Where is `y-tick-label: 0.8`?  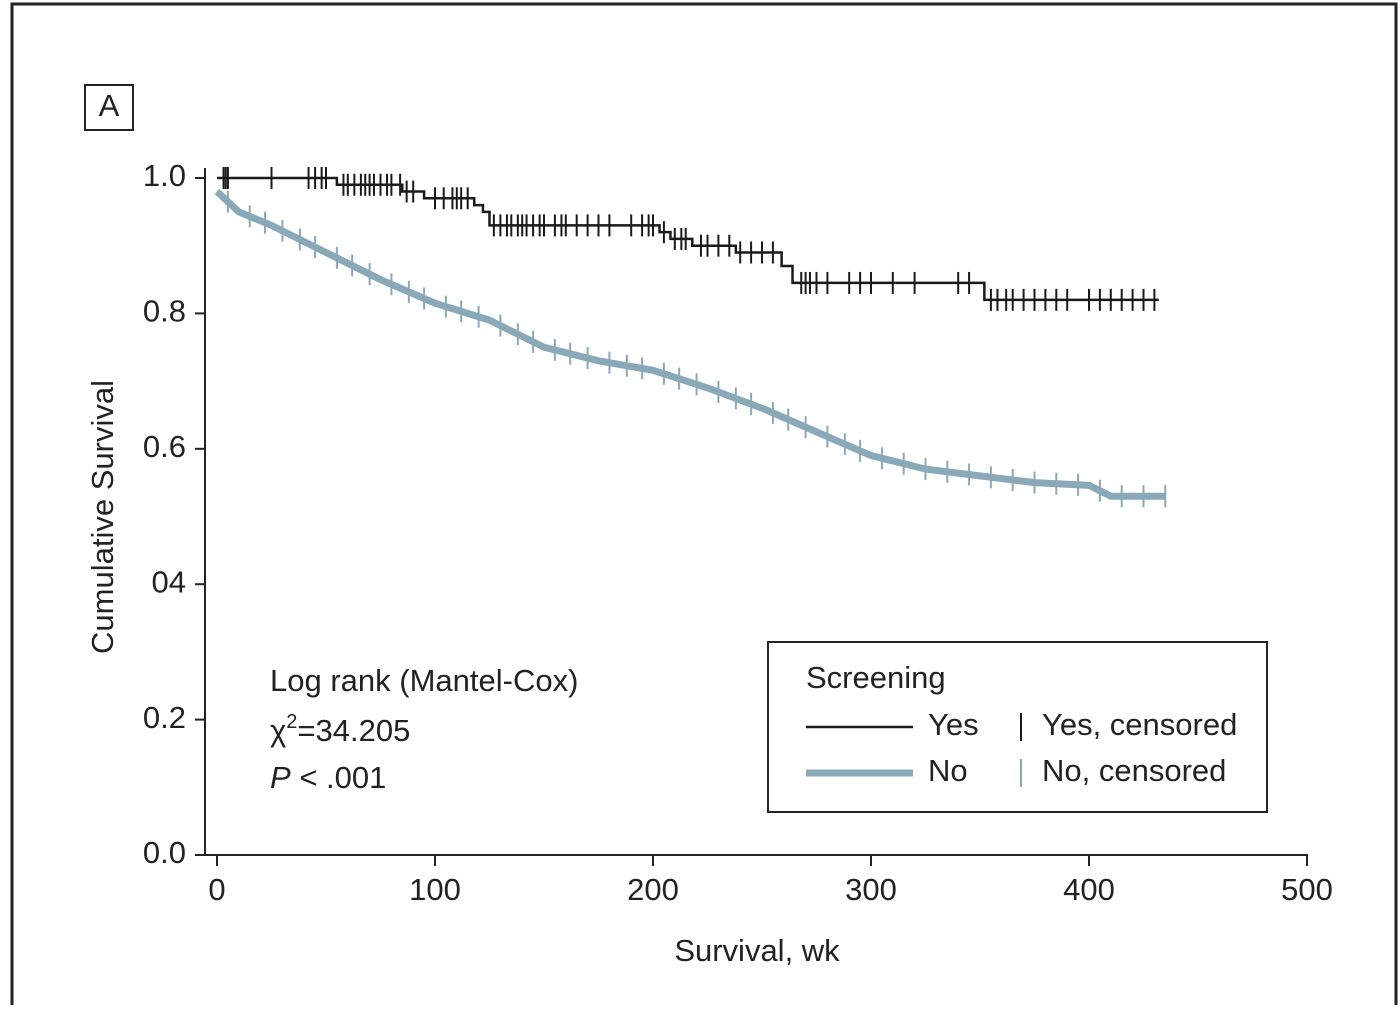 y-tick-label: 0.8 is located at coordinates (164, 311).